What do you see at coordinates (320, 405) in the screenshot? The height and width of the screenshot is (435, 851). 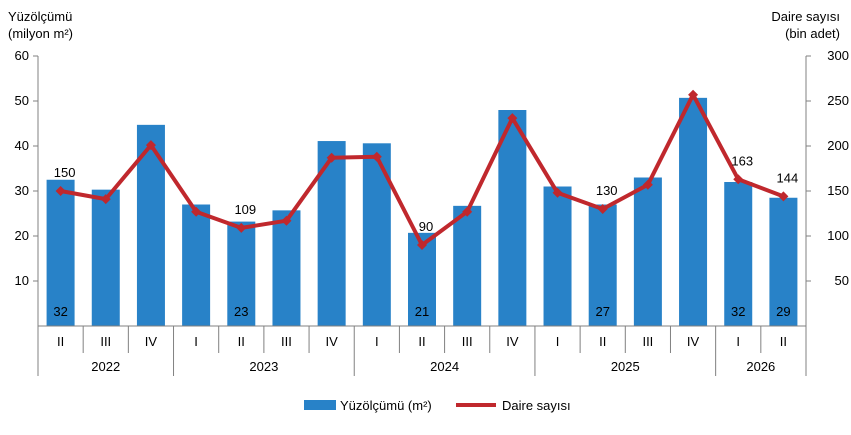 I see `legend-bar-swatch` at bounding box center [320, 405].